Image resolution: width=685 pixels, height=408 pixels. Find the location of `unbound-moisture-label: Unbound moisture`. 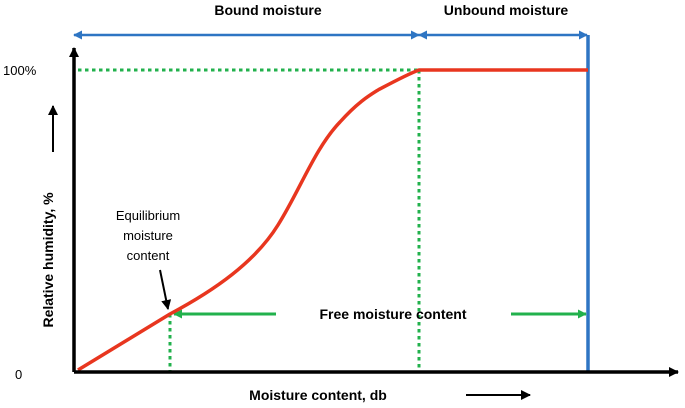

unbound-moisture-label: Unbound moisture is located at coordinates (506, 10).